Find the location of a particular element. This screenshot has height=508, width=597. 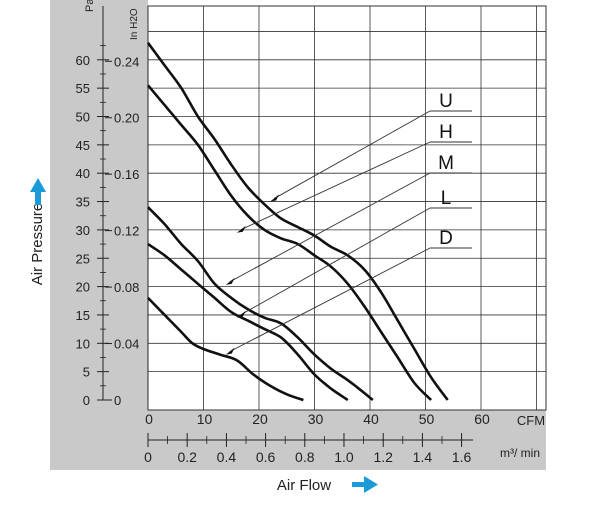

y-tick-label-pa: 15 is located at coordinates (83, 315).